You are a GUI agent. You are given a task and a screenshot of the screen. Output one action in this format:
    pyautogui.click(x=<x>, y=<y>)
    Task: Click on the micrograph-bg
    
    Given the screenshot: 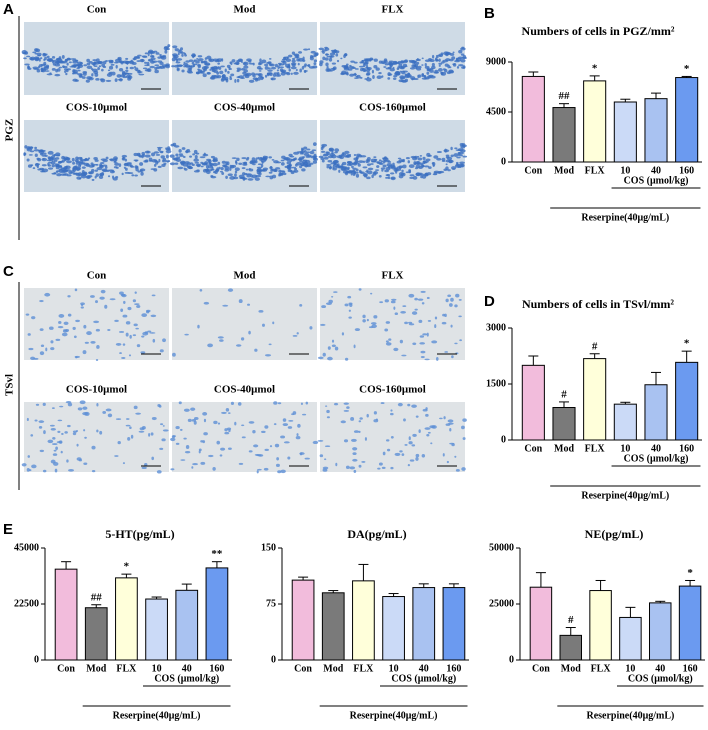 What is the action you would take?
    pyautogui.click(x=244, y=156)
    